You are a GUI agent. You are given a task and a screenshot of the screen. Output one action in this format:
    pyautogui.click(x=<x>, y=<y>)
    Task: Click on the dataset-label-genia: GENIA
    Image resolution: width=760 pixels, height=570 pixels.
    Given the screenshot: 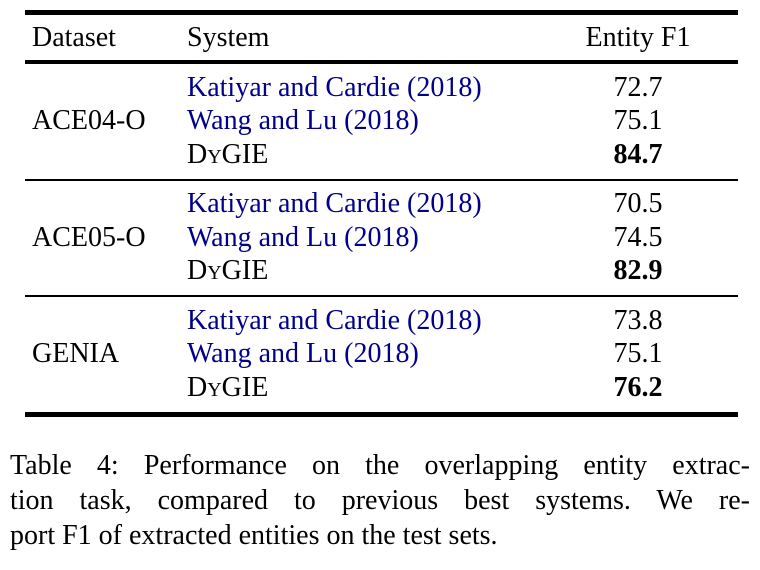 What is the action you would take?
    pyautogui.click(x=76, y=354)
    